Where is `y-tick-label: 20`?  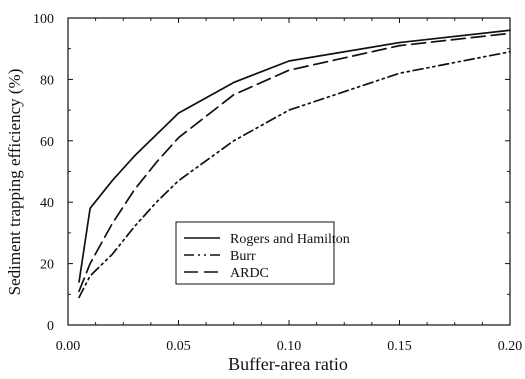 y-tick-label: 20 is located at coordinates (47, 265).